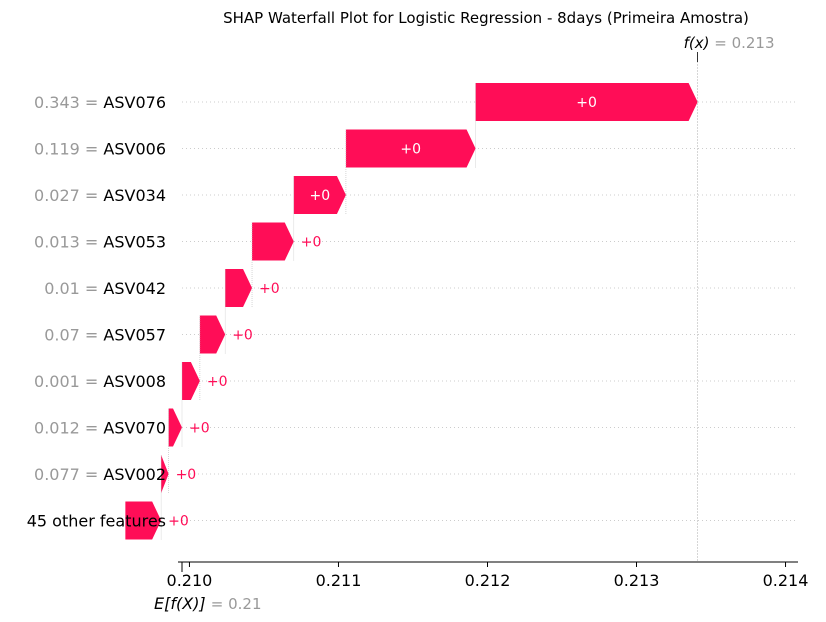 This screenshot has height=622, width=826. I want to click on feature-name: ASV057, so click(134, 335).